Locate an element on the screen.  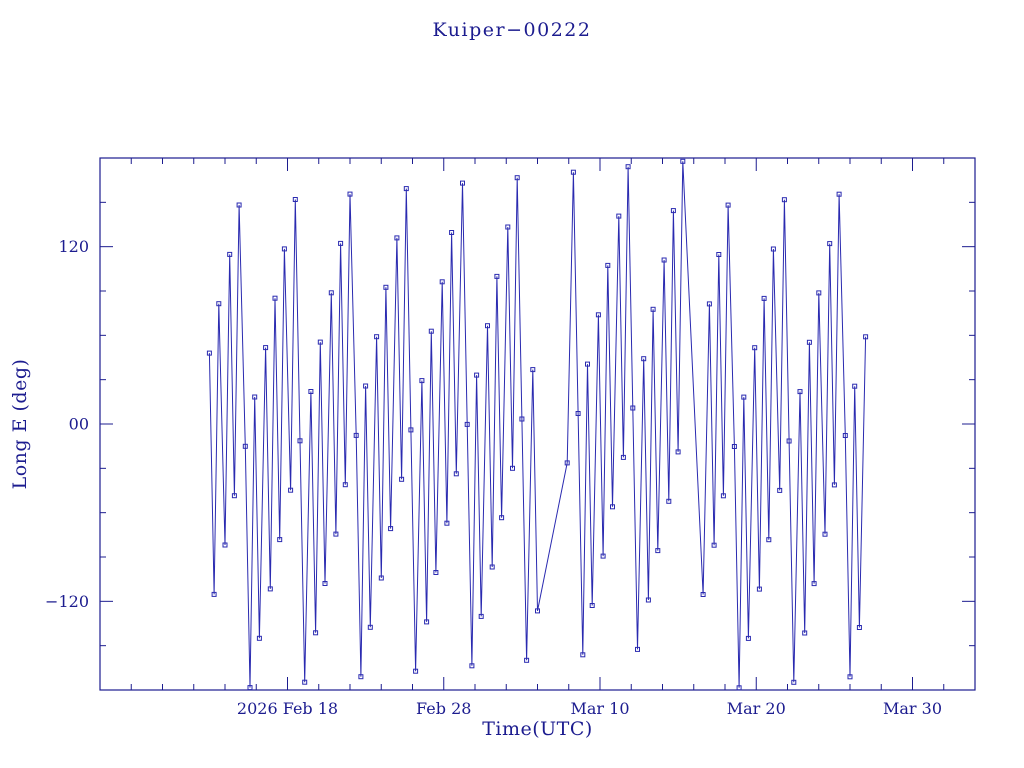
svg-text: 2026 Feb 18 is located at coordinates (287, 708).